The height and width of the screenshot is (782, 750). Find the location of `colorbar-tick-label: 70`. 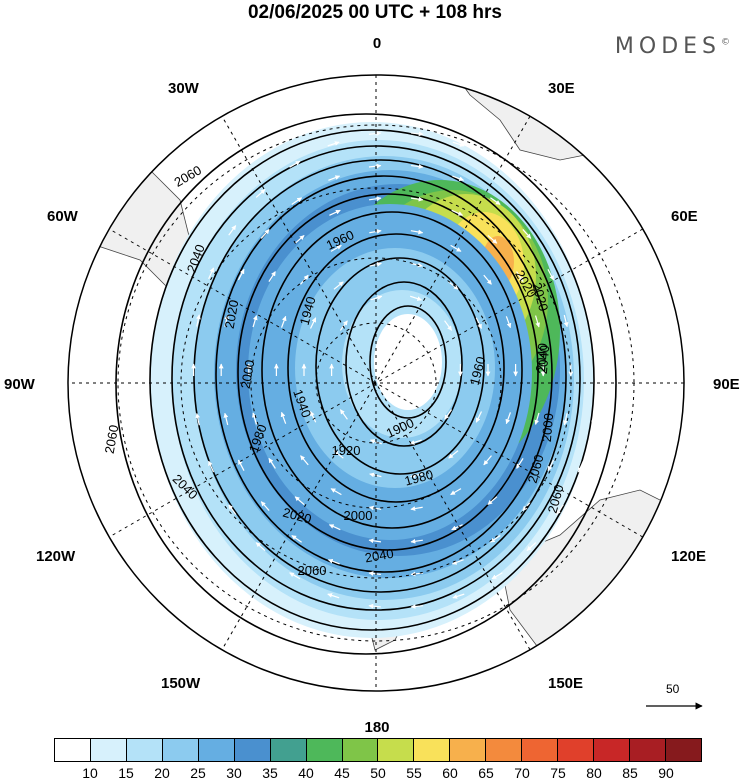

colorbar-tick-label: 70 is located at coordinates (522, 773).